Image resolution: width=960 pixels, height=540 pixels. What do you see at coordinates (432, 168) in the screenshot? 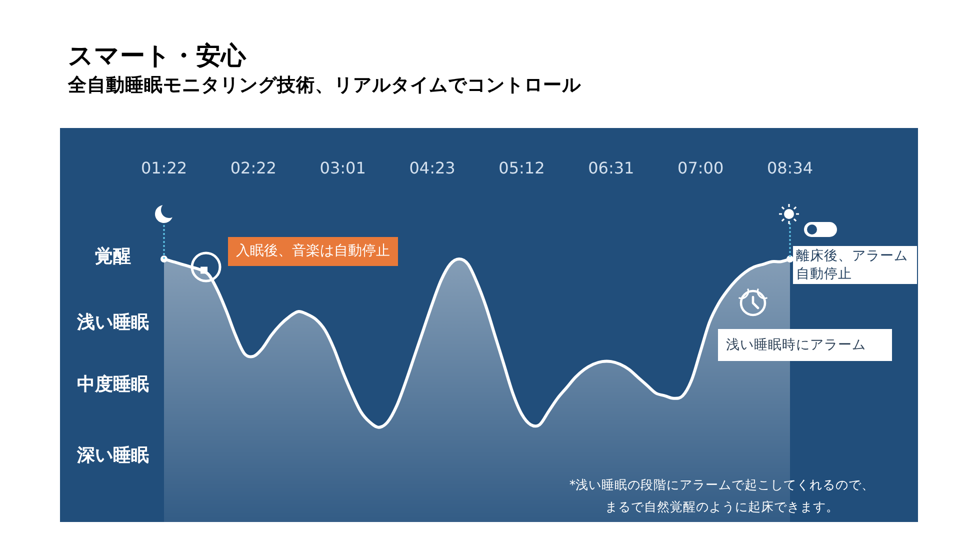
I see `x-tick-label: 04:23` at bounding box center [432, 168].